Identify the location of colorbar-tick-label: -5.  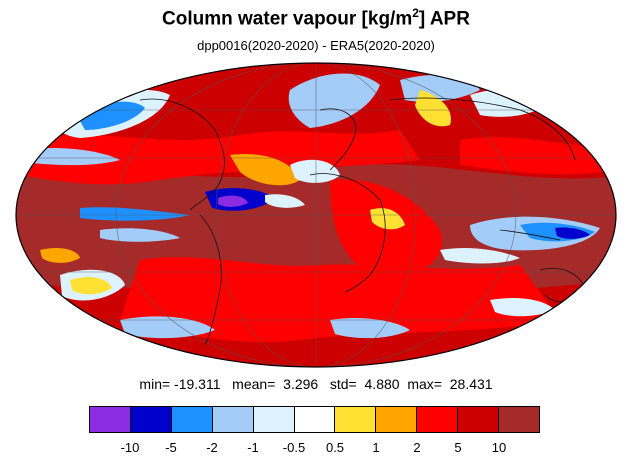
(171, 447).